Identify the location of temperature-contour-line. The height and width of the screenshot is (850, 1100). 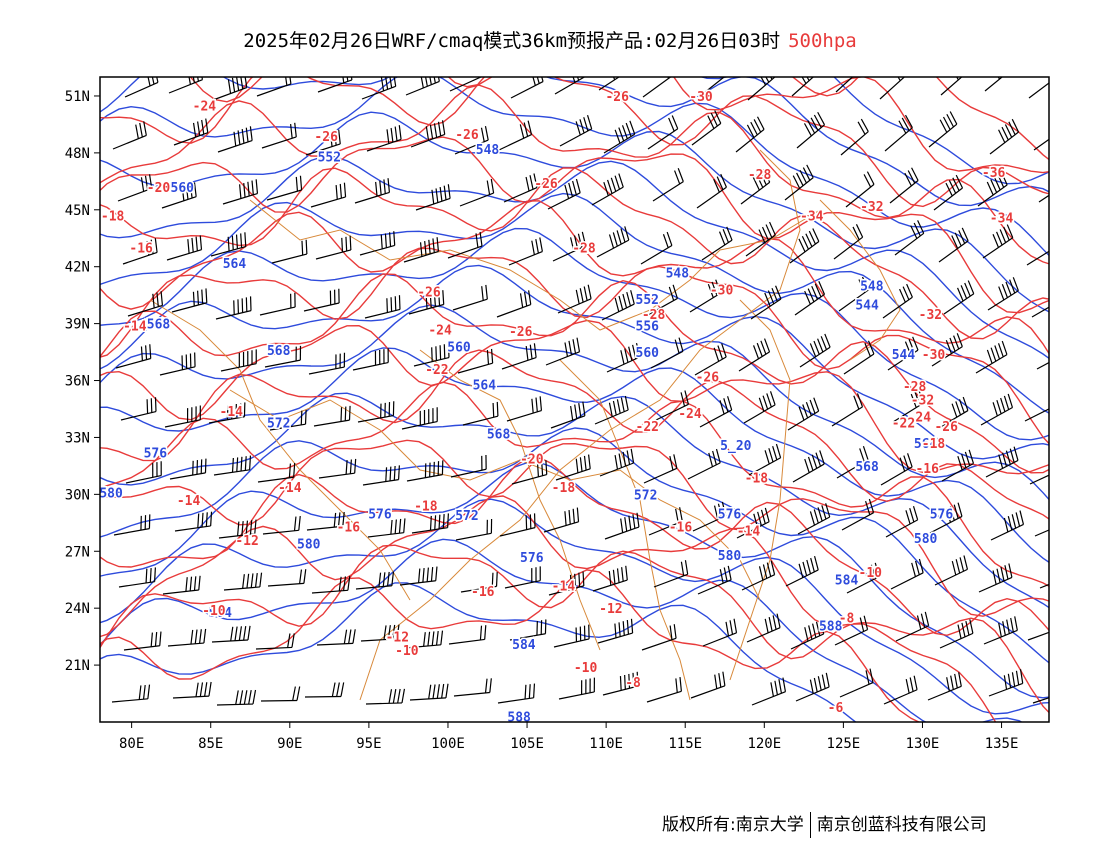
(574, 142).